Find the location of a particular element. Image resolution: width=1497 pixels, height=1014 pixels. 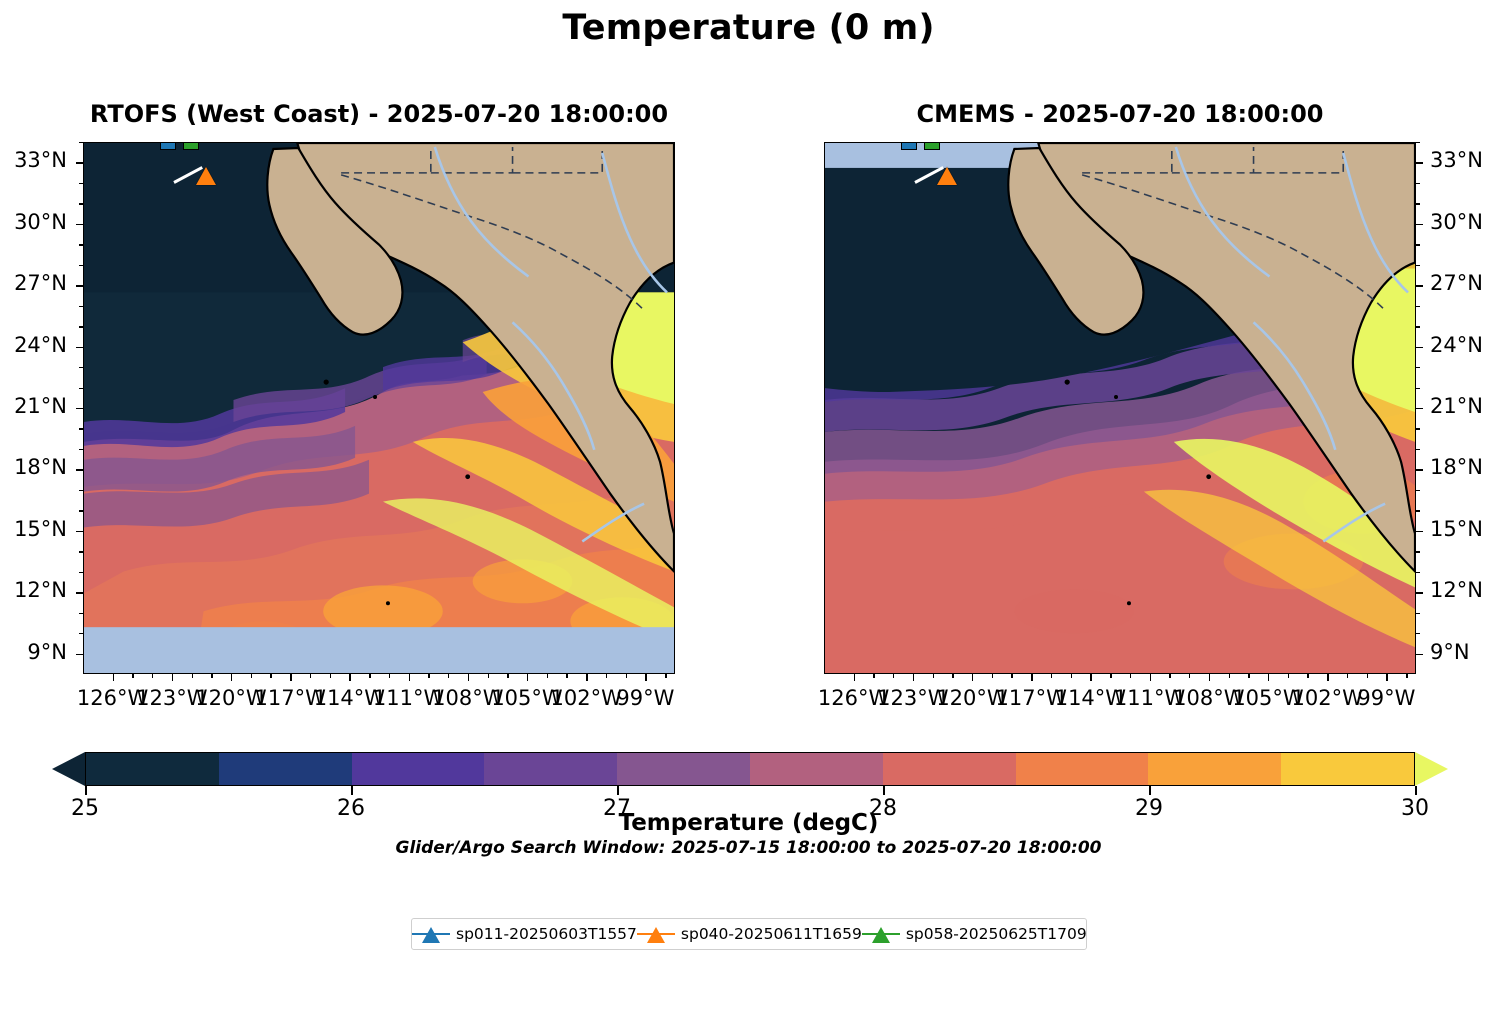

legend-item: sp040-20250611T1659 is located at coordinates (749, 934).